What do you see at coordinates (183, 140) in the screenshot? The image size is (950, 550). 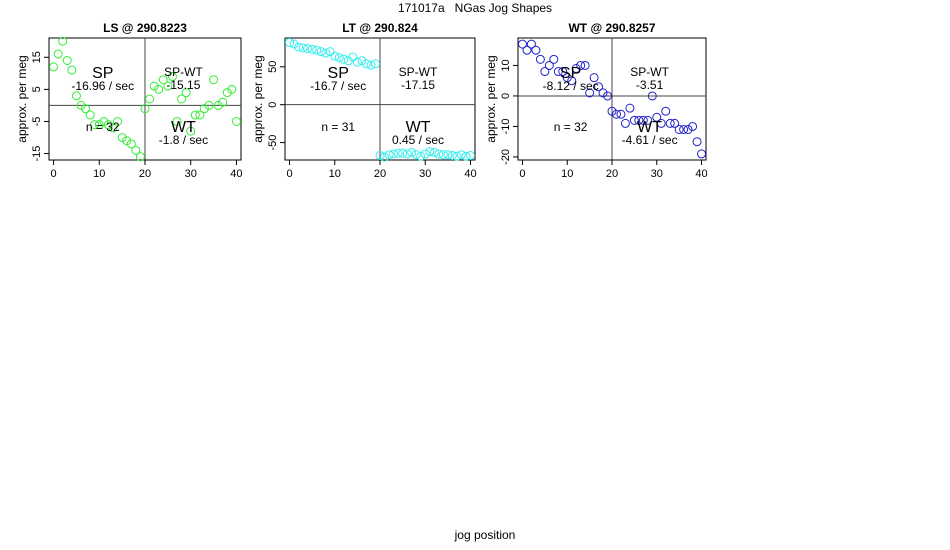 I see `quadrant-value-wt: -1.8 / sec` at bounding box center [183, 140].